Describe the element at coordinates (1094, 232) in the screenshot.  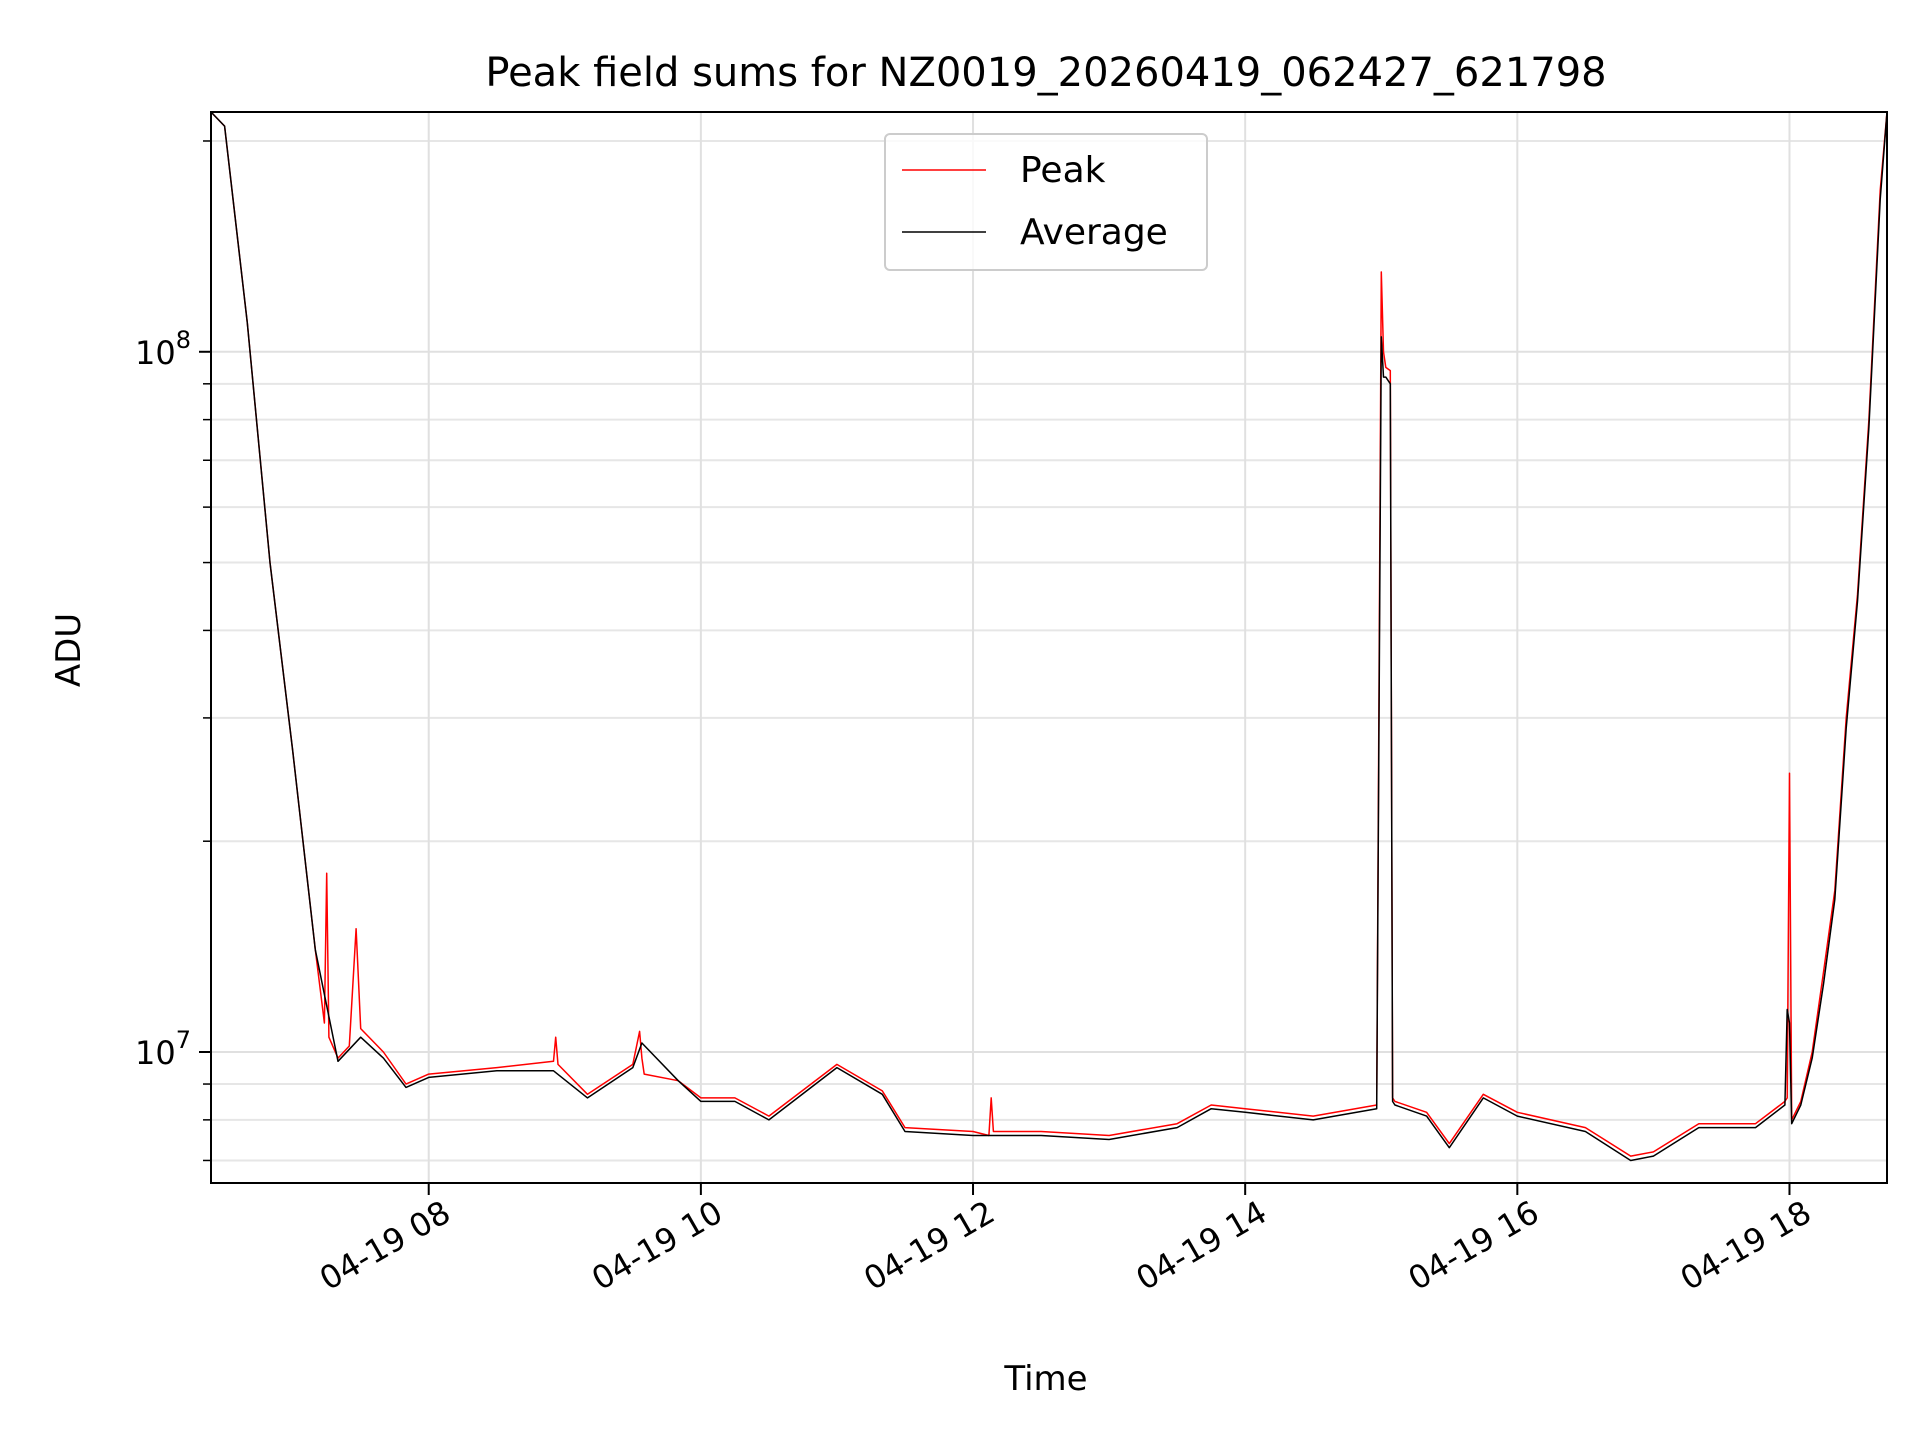
I see `legend-label-average: Average` at that location.